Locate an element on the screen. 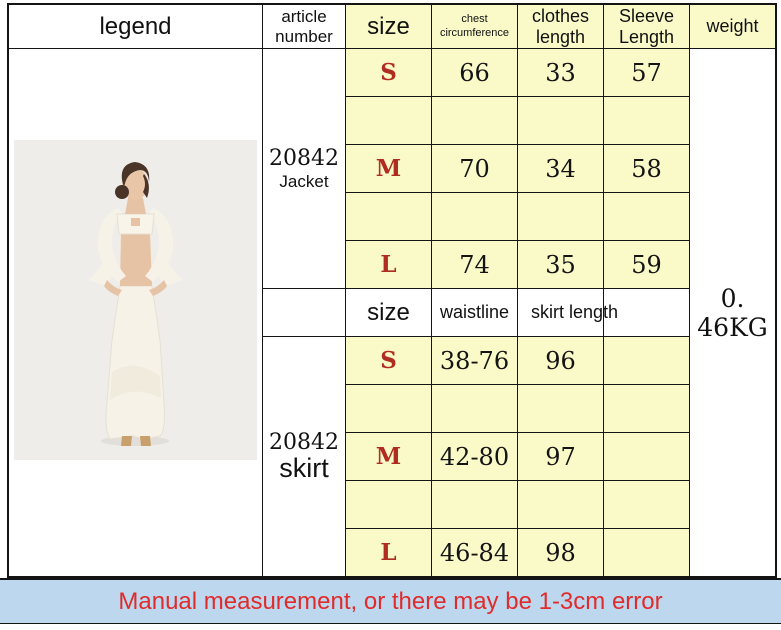 The width and height of the screenshot is (781, 630). jacket-l-clothes-length-cell: 35 is located at coordinates (560, 264).